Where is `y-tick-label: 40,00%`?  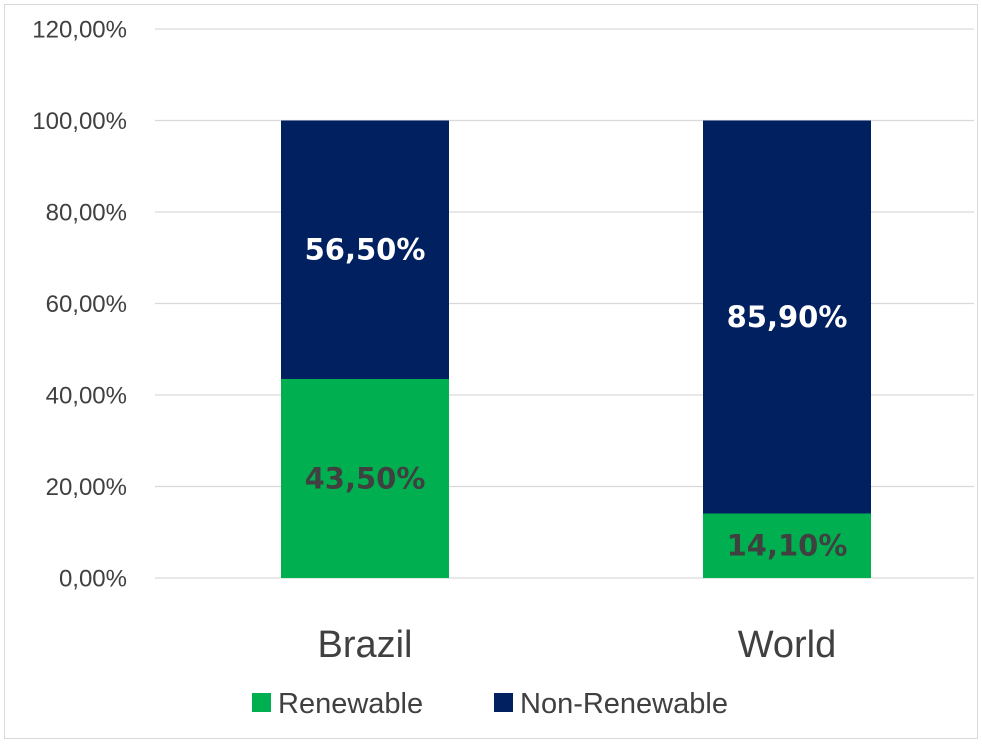 y-tick-label: 40,00% is located at coordinates (86, 396).